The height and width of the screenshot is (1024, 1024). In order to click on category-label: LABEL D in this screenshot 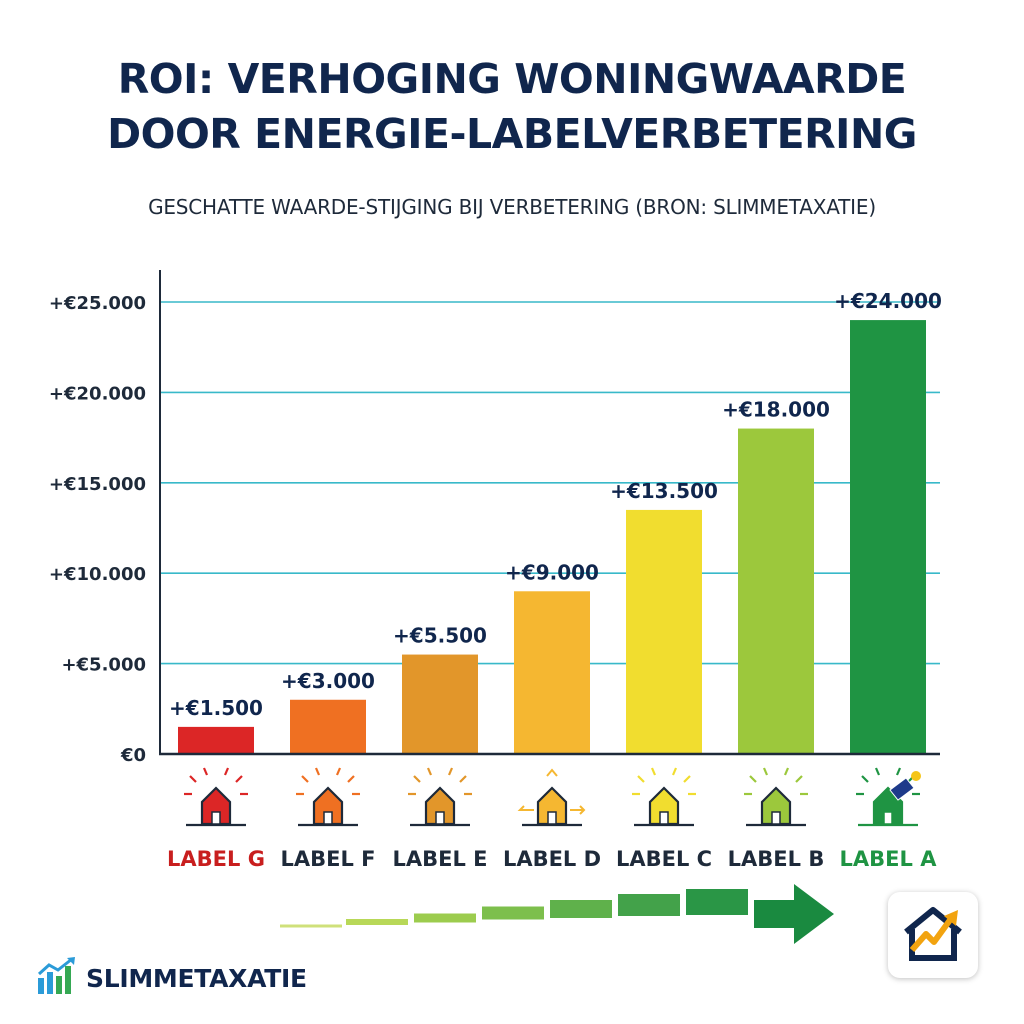, I will do `click(552, 859)`.